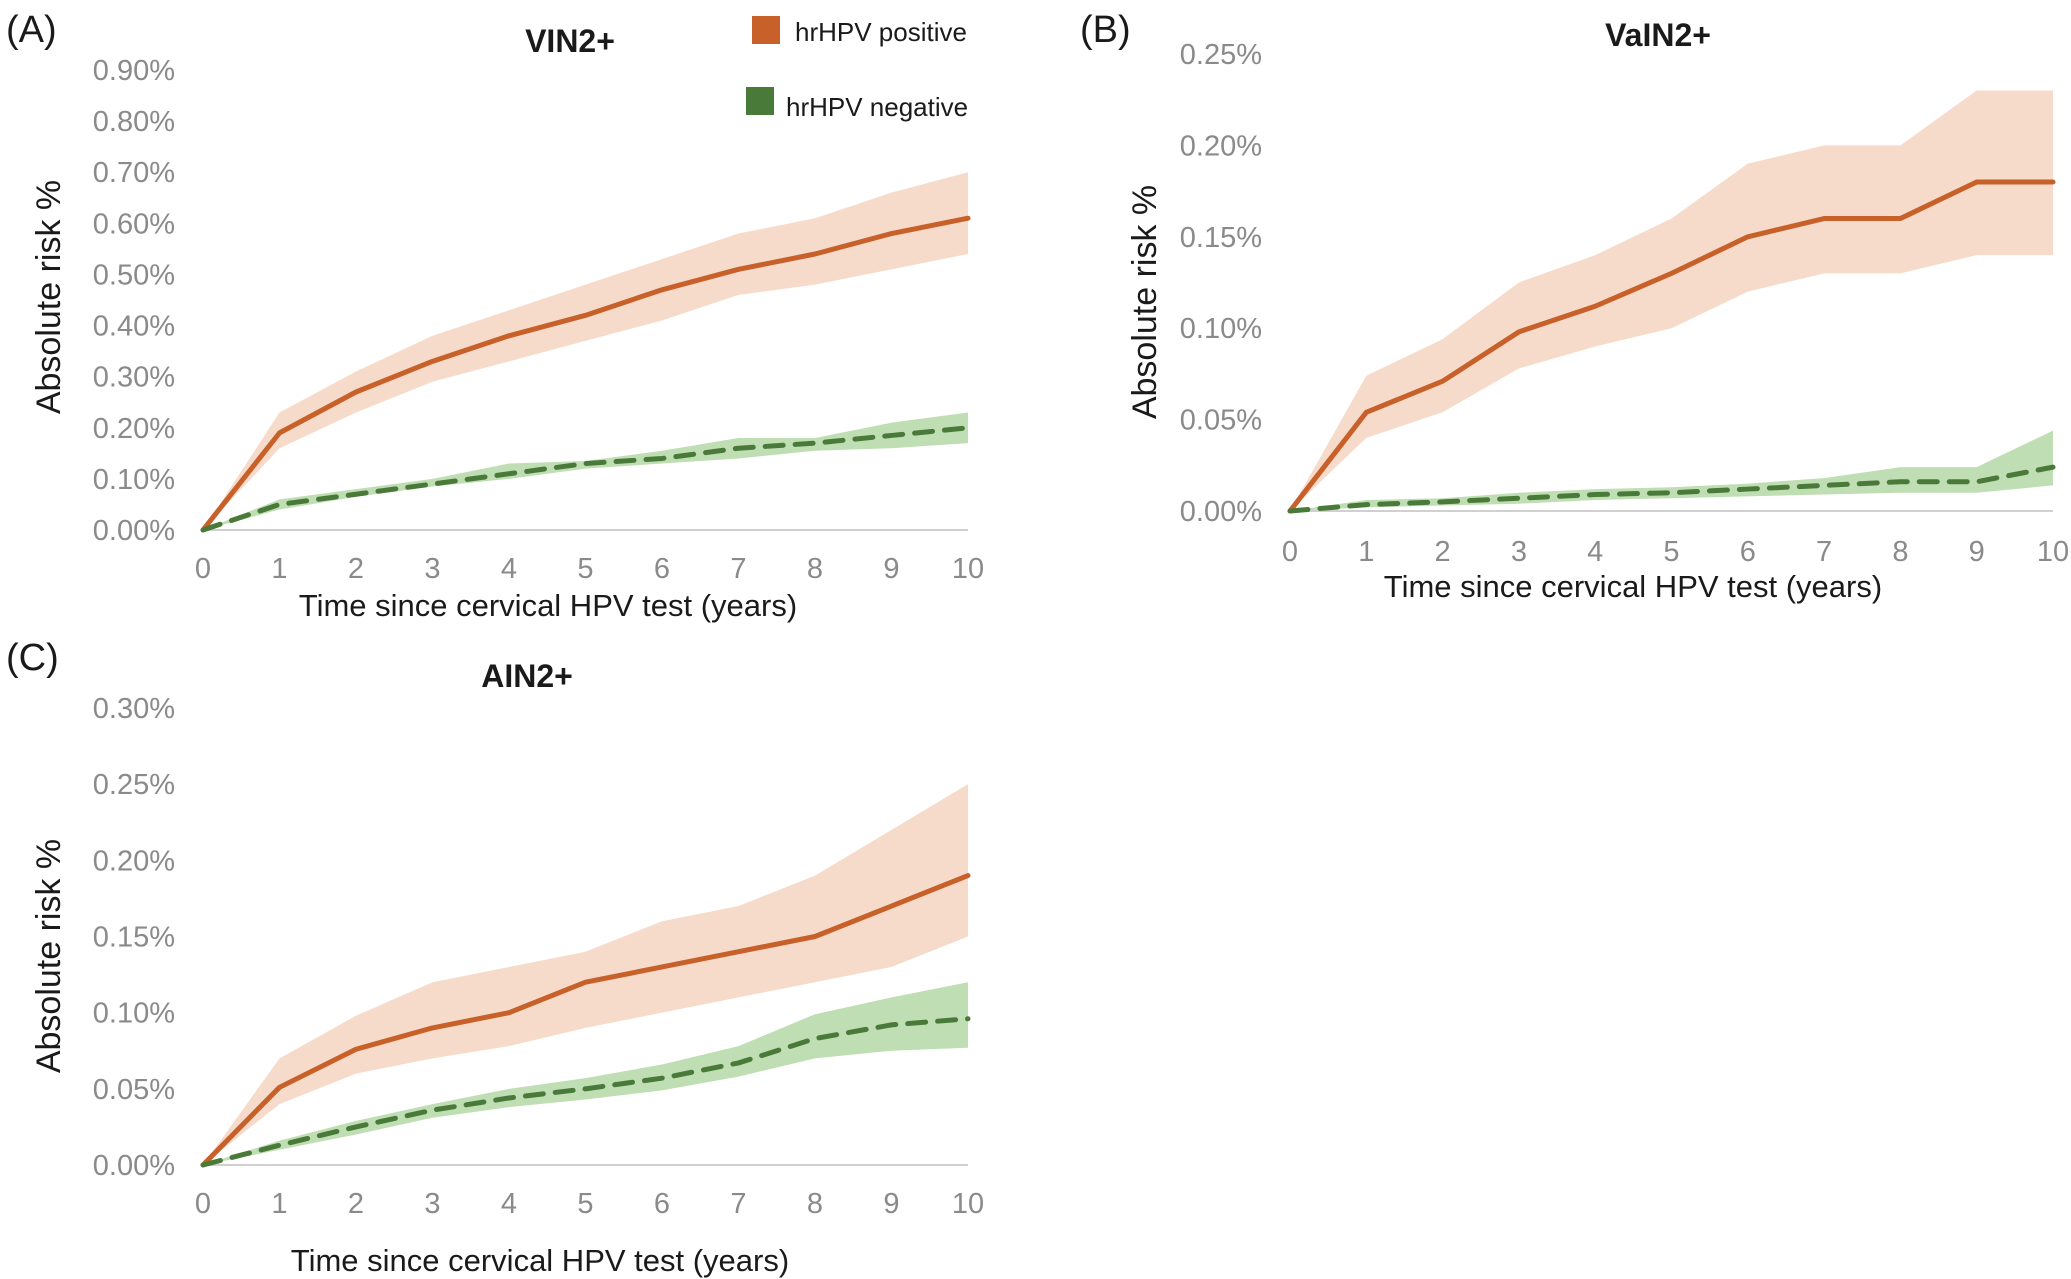 This screenshot has width=2071, height=1279. What do you see at coordinates (49, 956) in the screenshot?
I see `y-axis-label-c: Absolute risk %` at bounding box center [49, 956].